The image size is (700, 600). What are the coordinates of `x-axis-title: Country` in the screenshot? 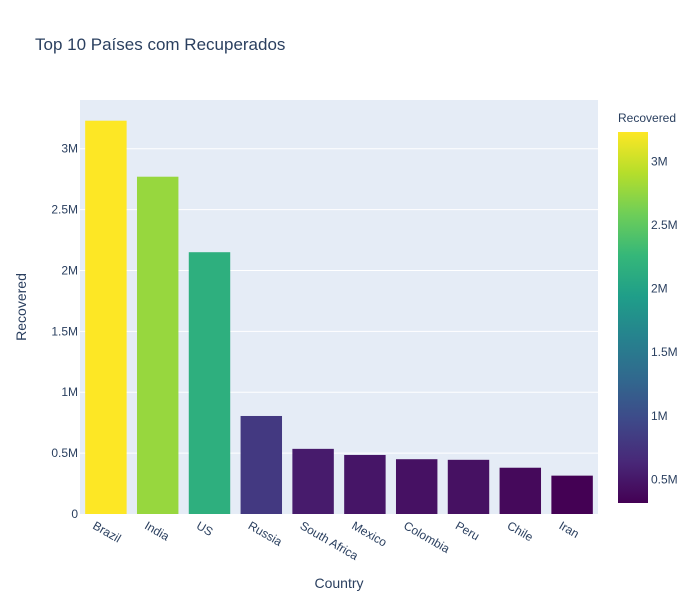 It's located at (338, 583).